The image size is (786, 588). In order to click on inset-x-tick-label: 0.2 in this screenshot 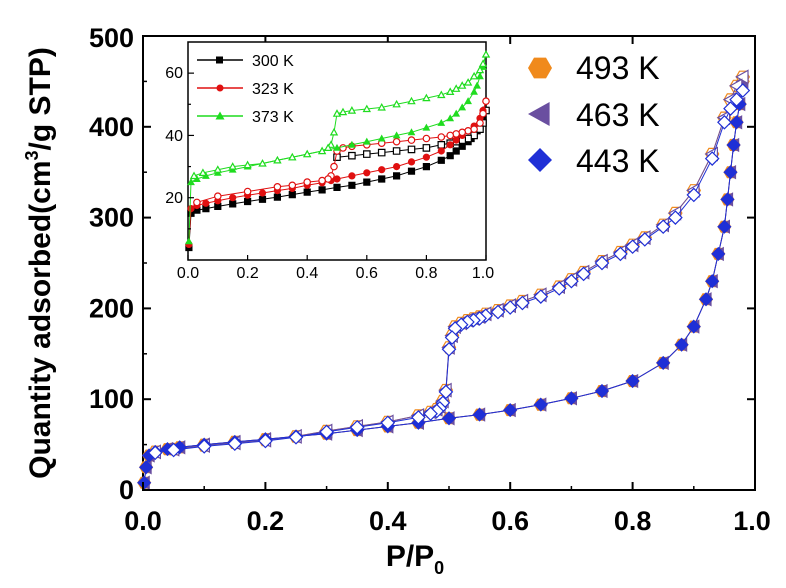, I will do `click(247, 273)`.